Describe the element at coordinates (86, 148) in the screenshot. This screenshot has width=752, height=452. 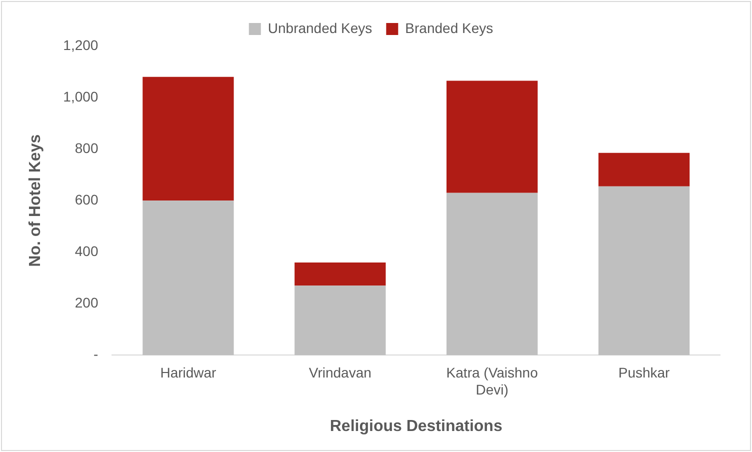
I see `y-tick-label: 800` at that location.